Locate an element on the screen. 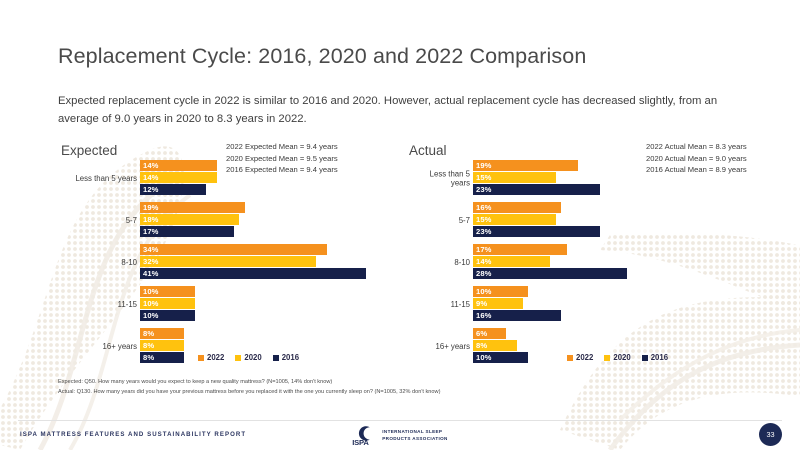 This screenshot has width=800, height=451. bar-2016: 23% is located at coordinates (536, 189).